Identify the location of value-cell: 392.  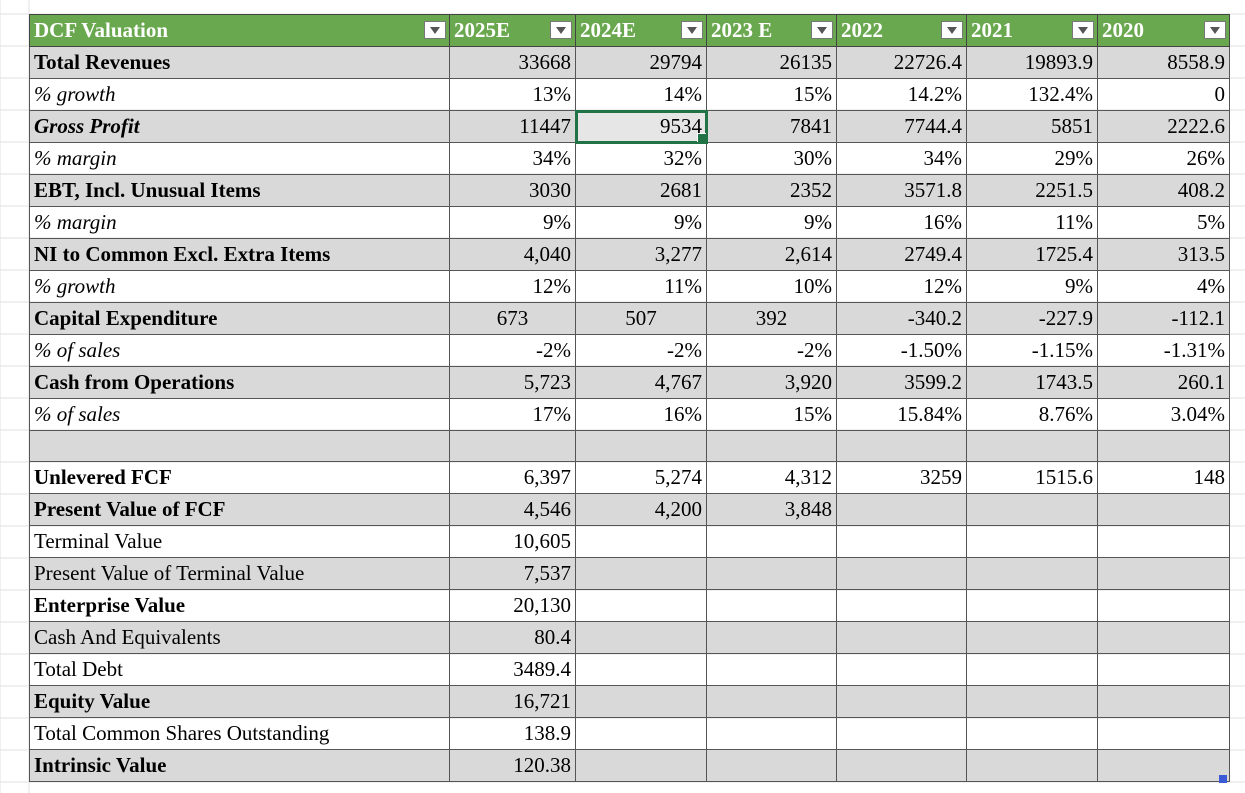
(771, 318).